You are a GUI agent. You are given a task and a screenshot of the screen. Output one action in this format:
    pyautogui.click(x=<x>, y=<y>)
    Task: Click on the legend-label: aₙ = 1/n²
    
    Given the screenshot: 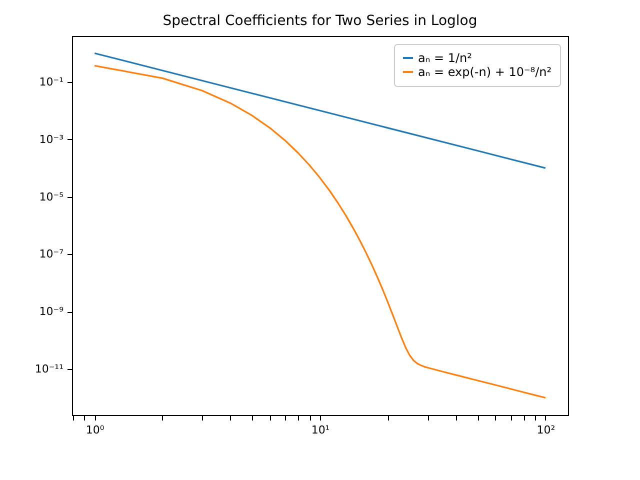 What is the action you would take?
    pyautogui.click(x=445, y=58)
    